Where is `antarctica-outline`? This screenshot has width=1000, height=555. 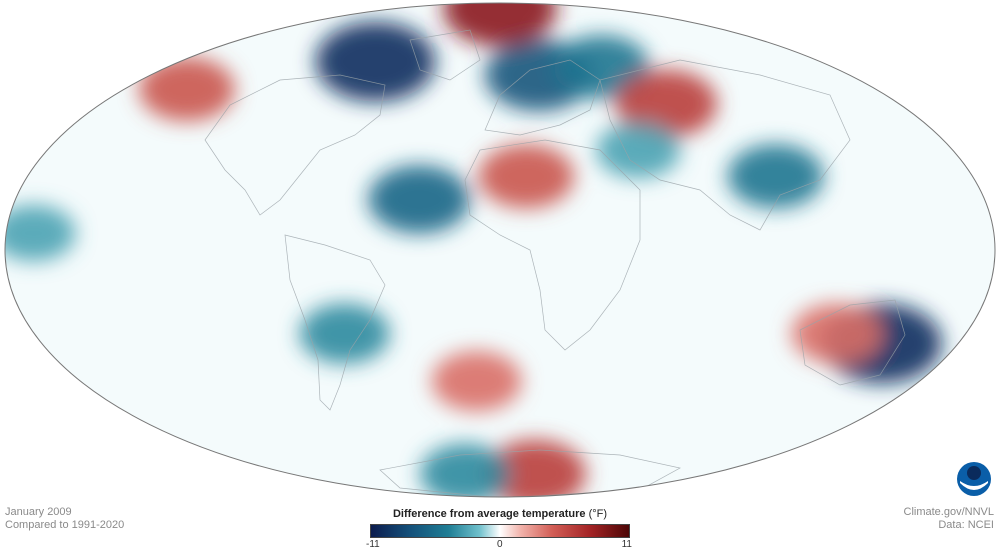 antarctica-outline is located at coordinates (530, 473).